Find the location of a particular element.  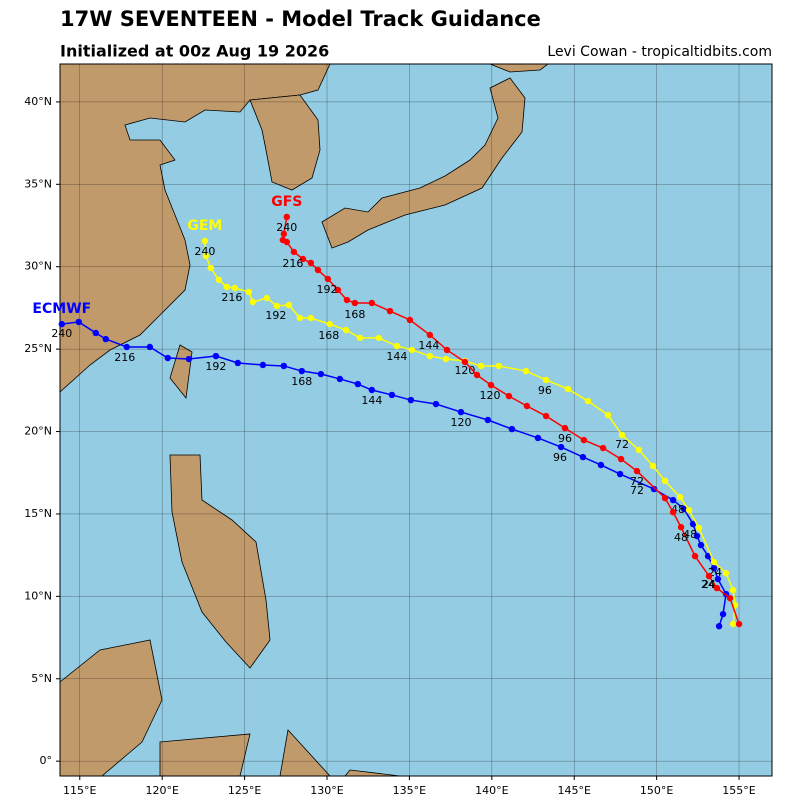

chart-title: 17W SEVENTEEN - Model Track Guidance is located at coordinates (300, 19).